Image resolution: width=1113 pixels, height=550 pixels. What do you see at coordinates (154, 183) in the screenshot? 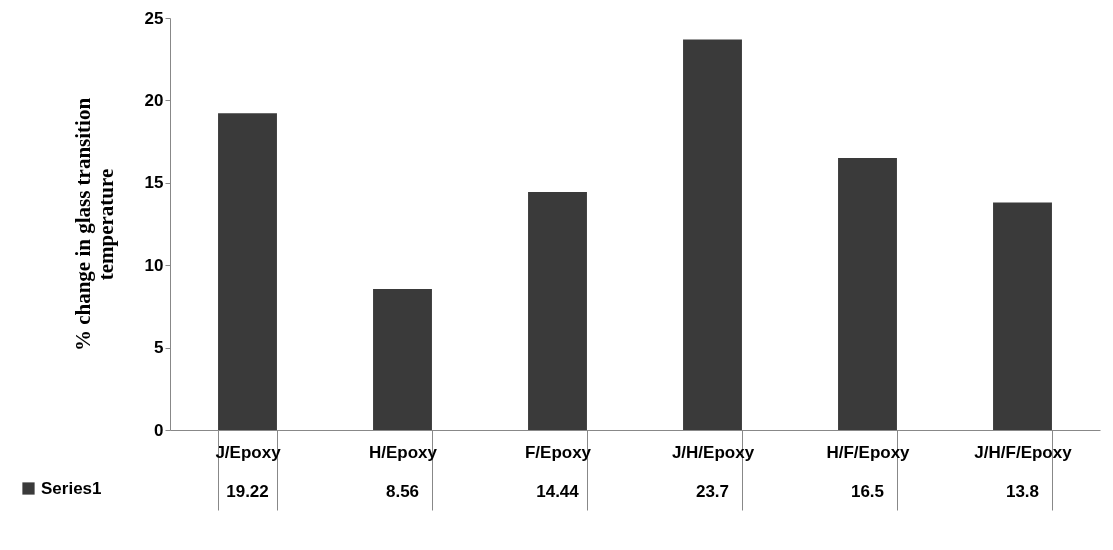
I see `y-tick-label: 15` at bounding box center [154, 183].